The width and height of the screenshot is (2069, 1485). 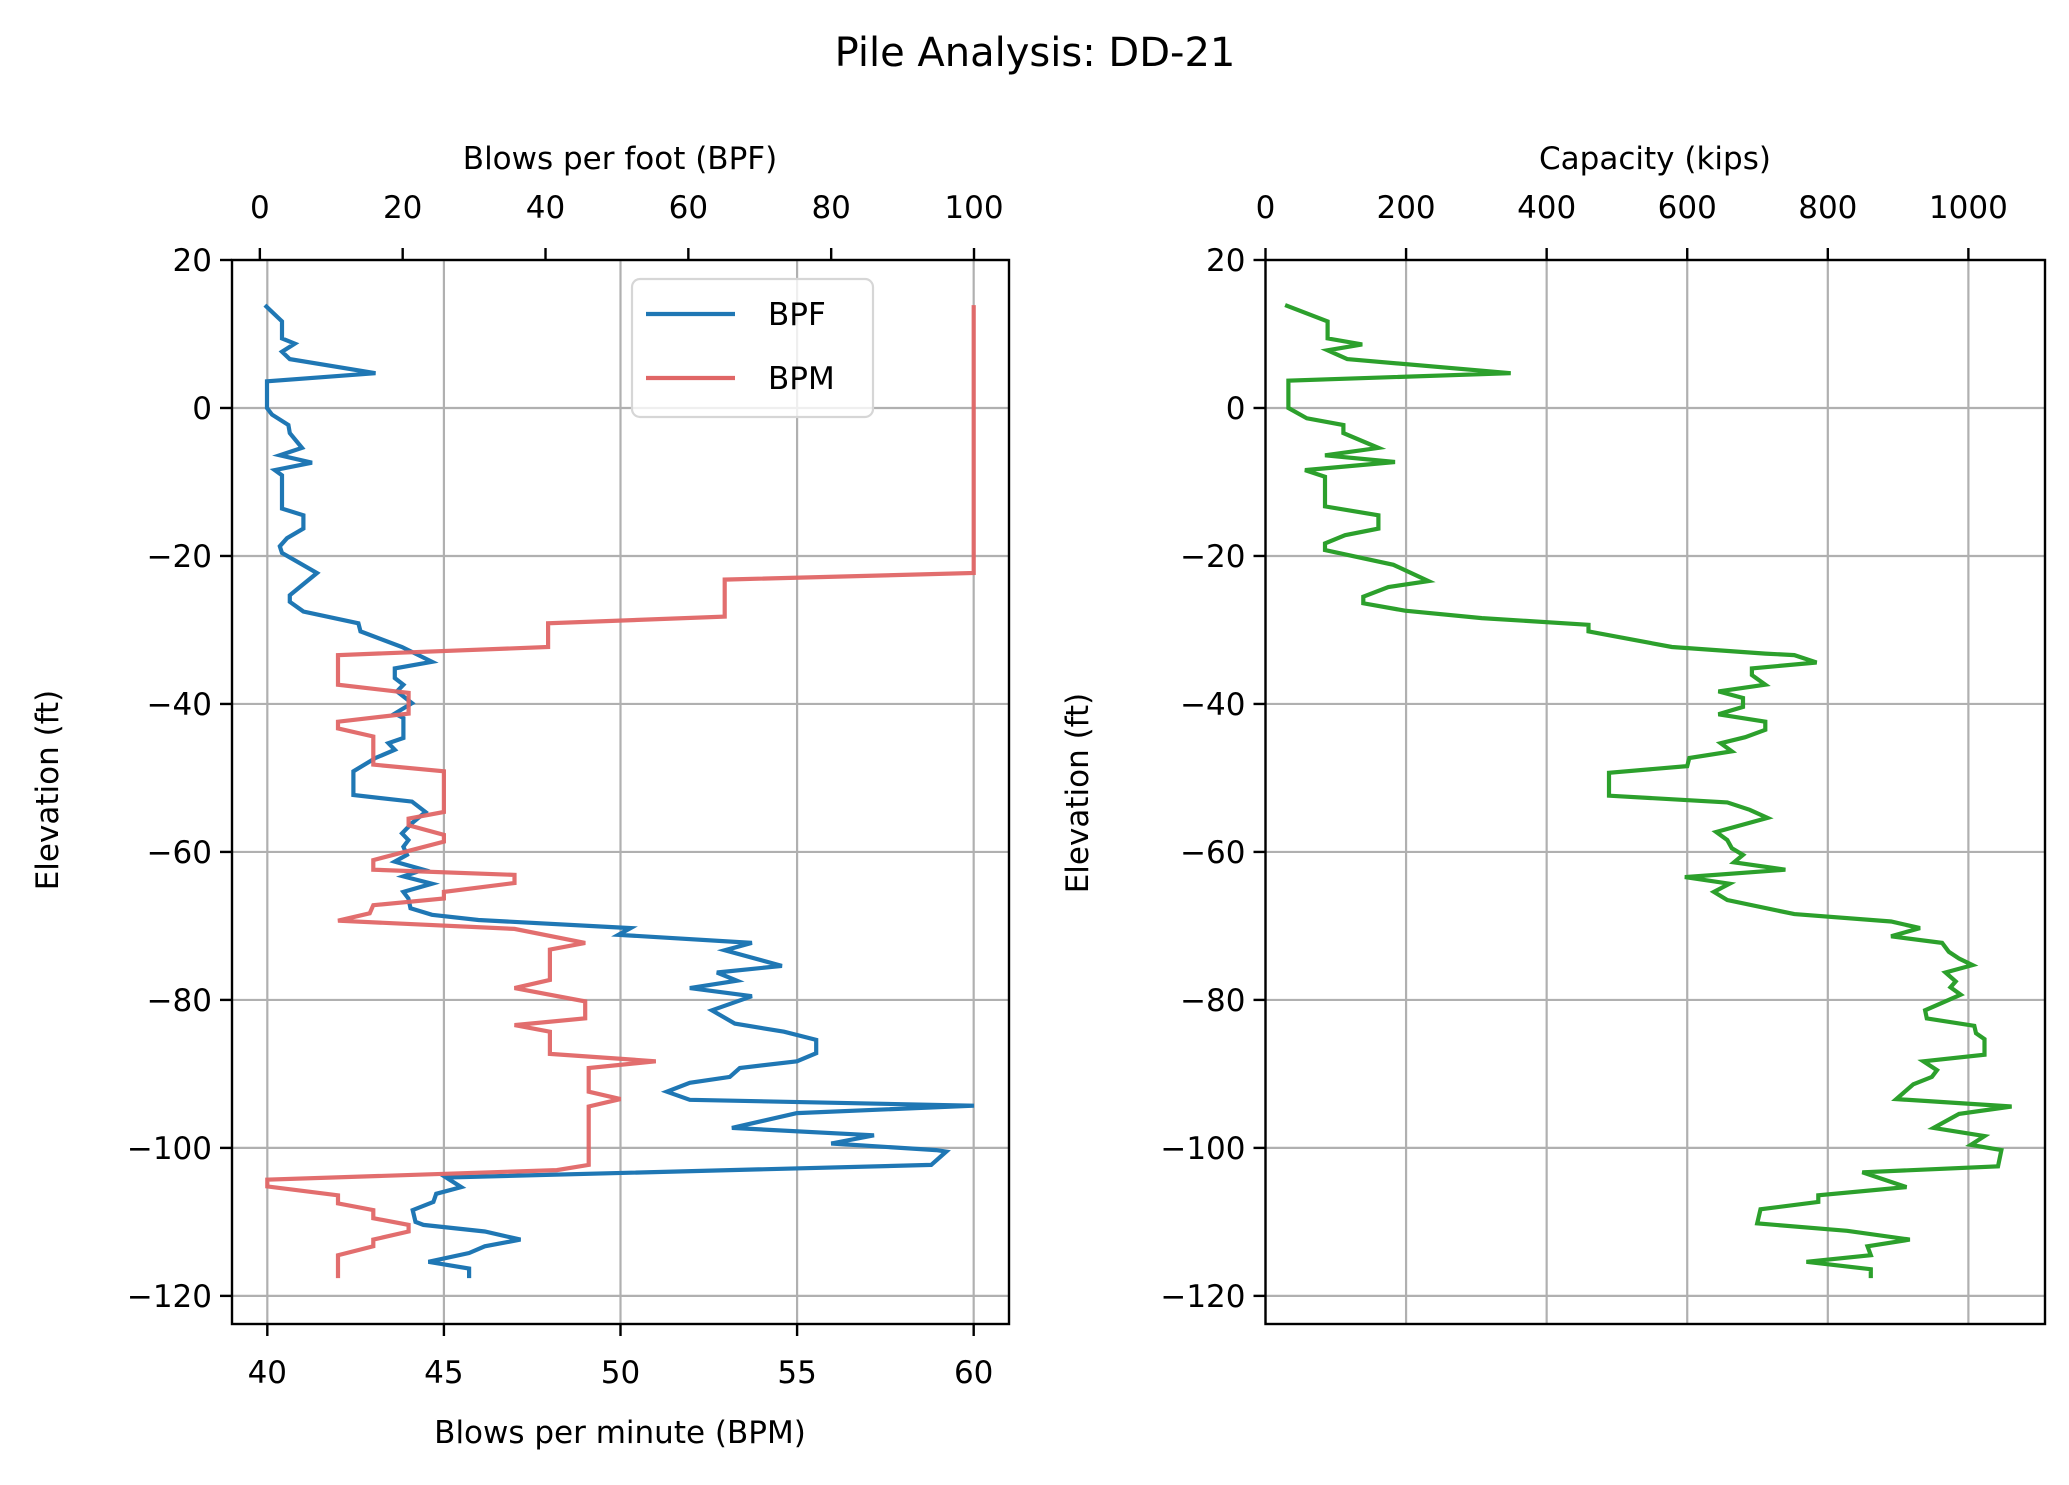 What do you see at coordinates (1078, 793) in the screenshot?
I see `right-y-axis-label: Elevation (ft)` at bounding box center [1078, 793].